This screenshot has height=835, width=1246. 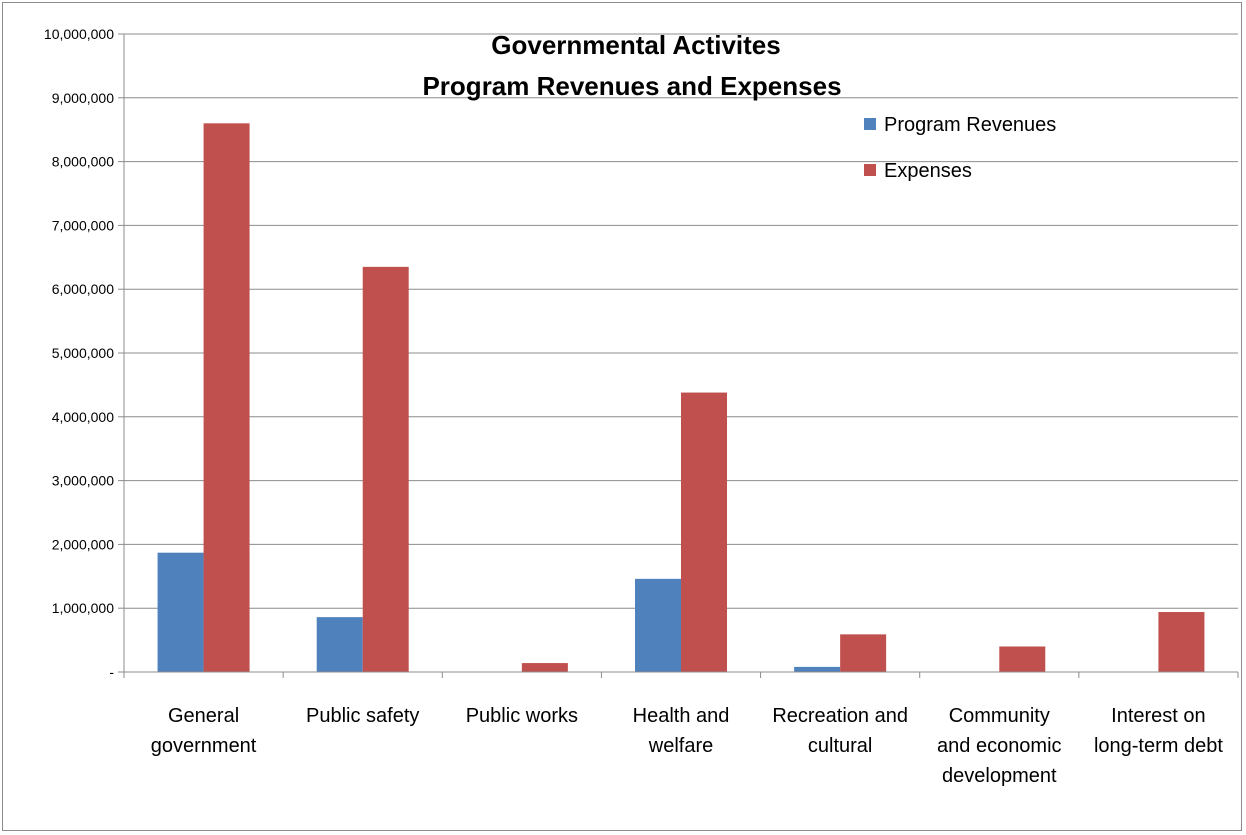 I want to click on x-category-label: Interest on long-term debt, so click(x=1158, y=731).